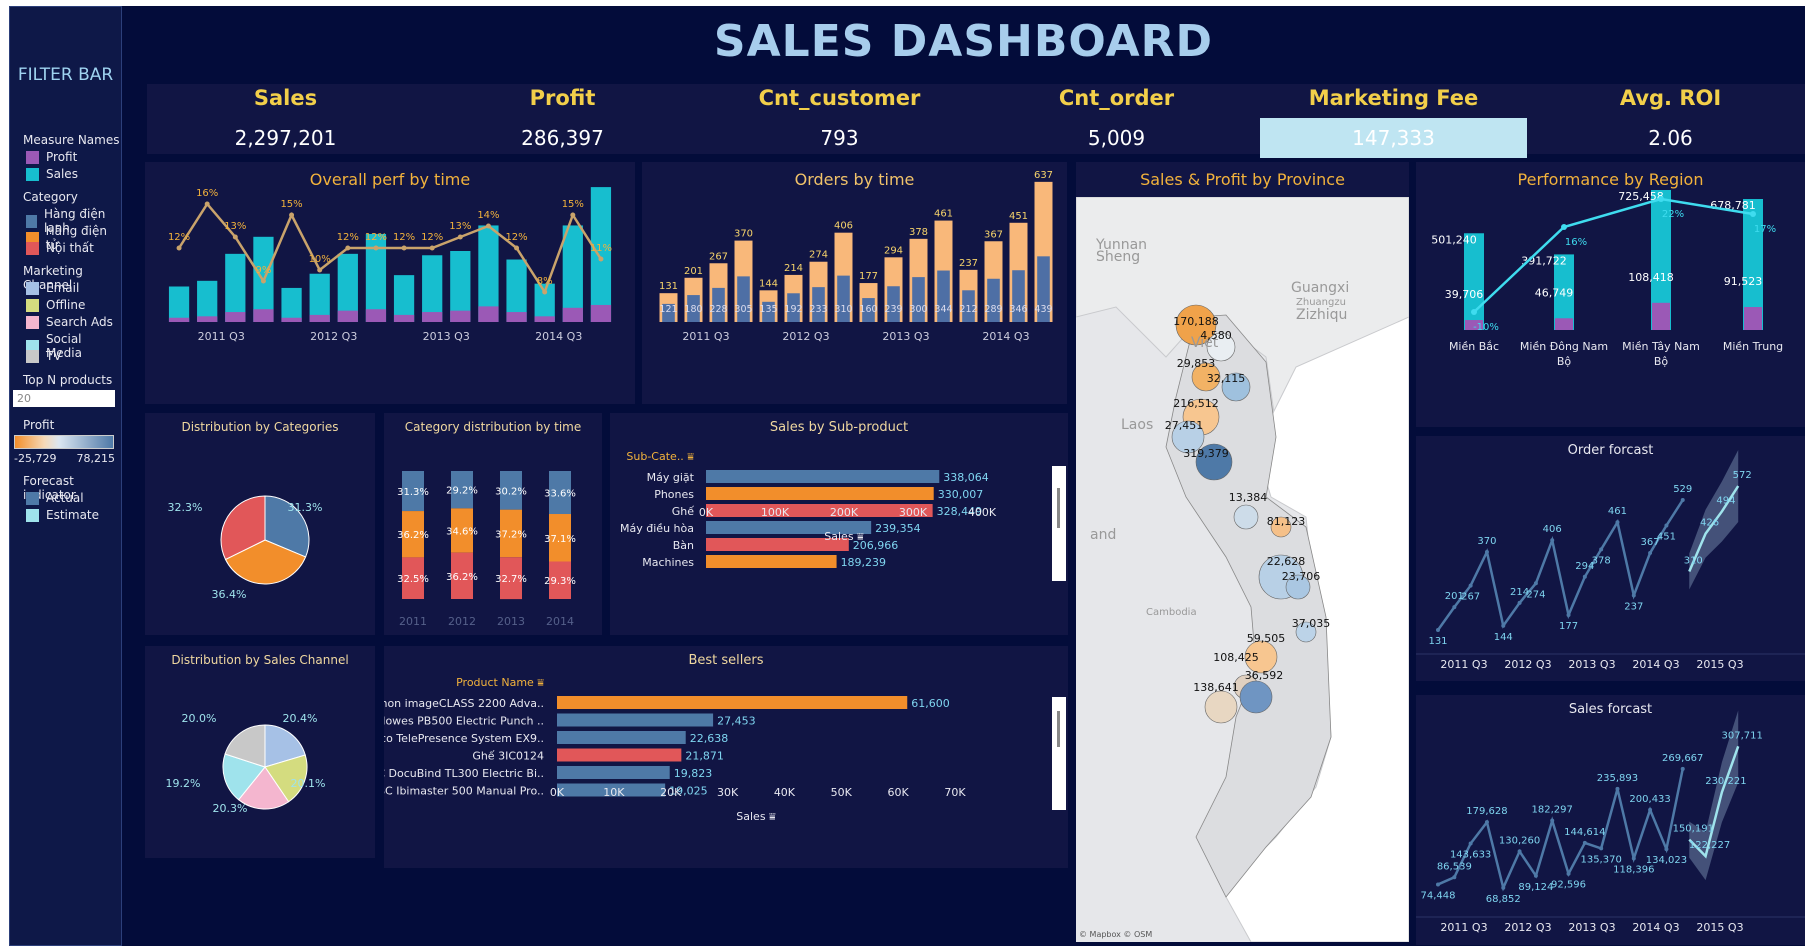 This screenshot has width=1813, height=952. I want to click on point-label: 200,433, so click(1649, 799).